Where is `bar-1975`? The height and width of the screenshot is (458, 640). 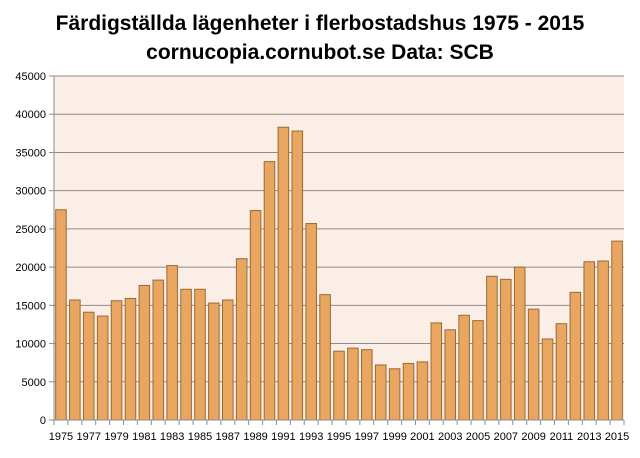
bar-1975 is located at coordinates (61, 315).